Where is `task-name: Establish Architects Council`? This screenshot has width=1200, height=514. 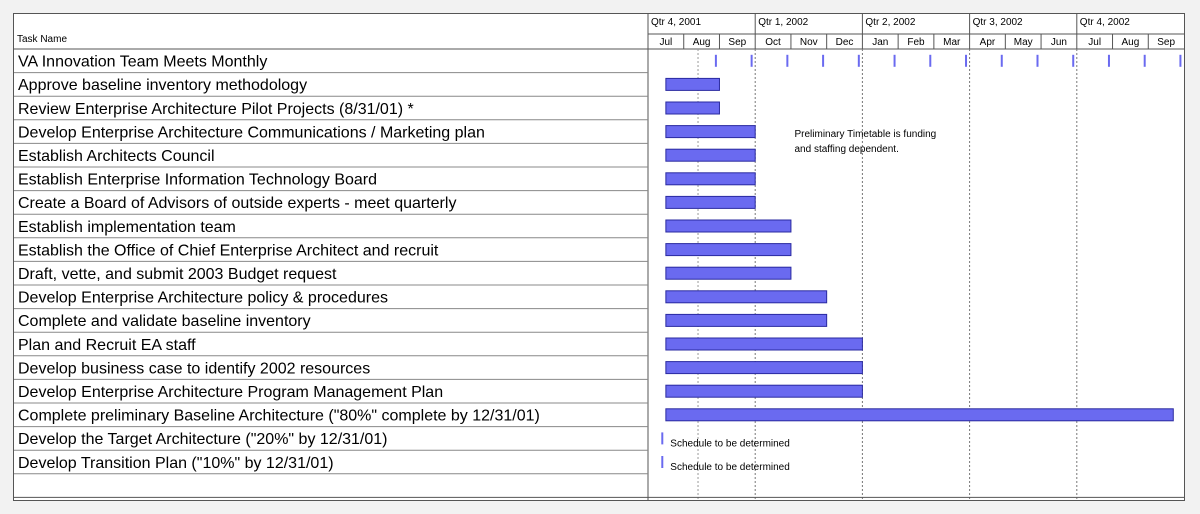
task-name: Establish Architects Council is located at coordinates (116, 156).